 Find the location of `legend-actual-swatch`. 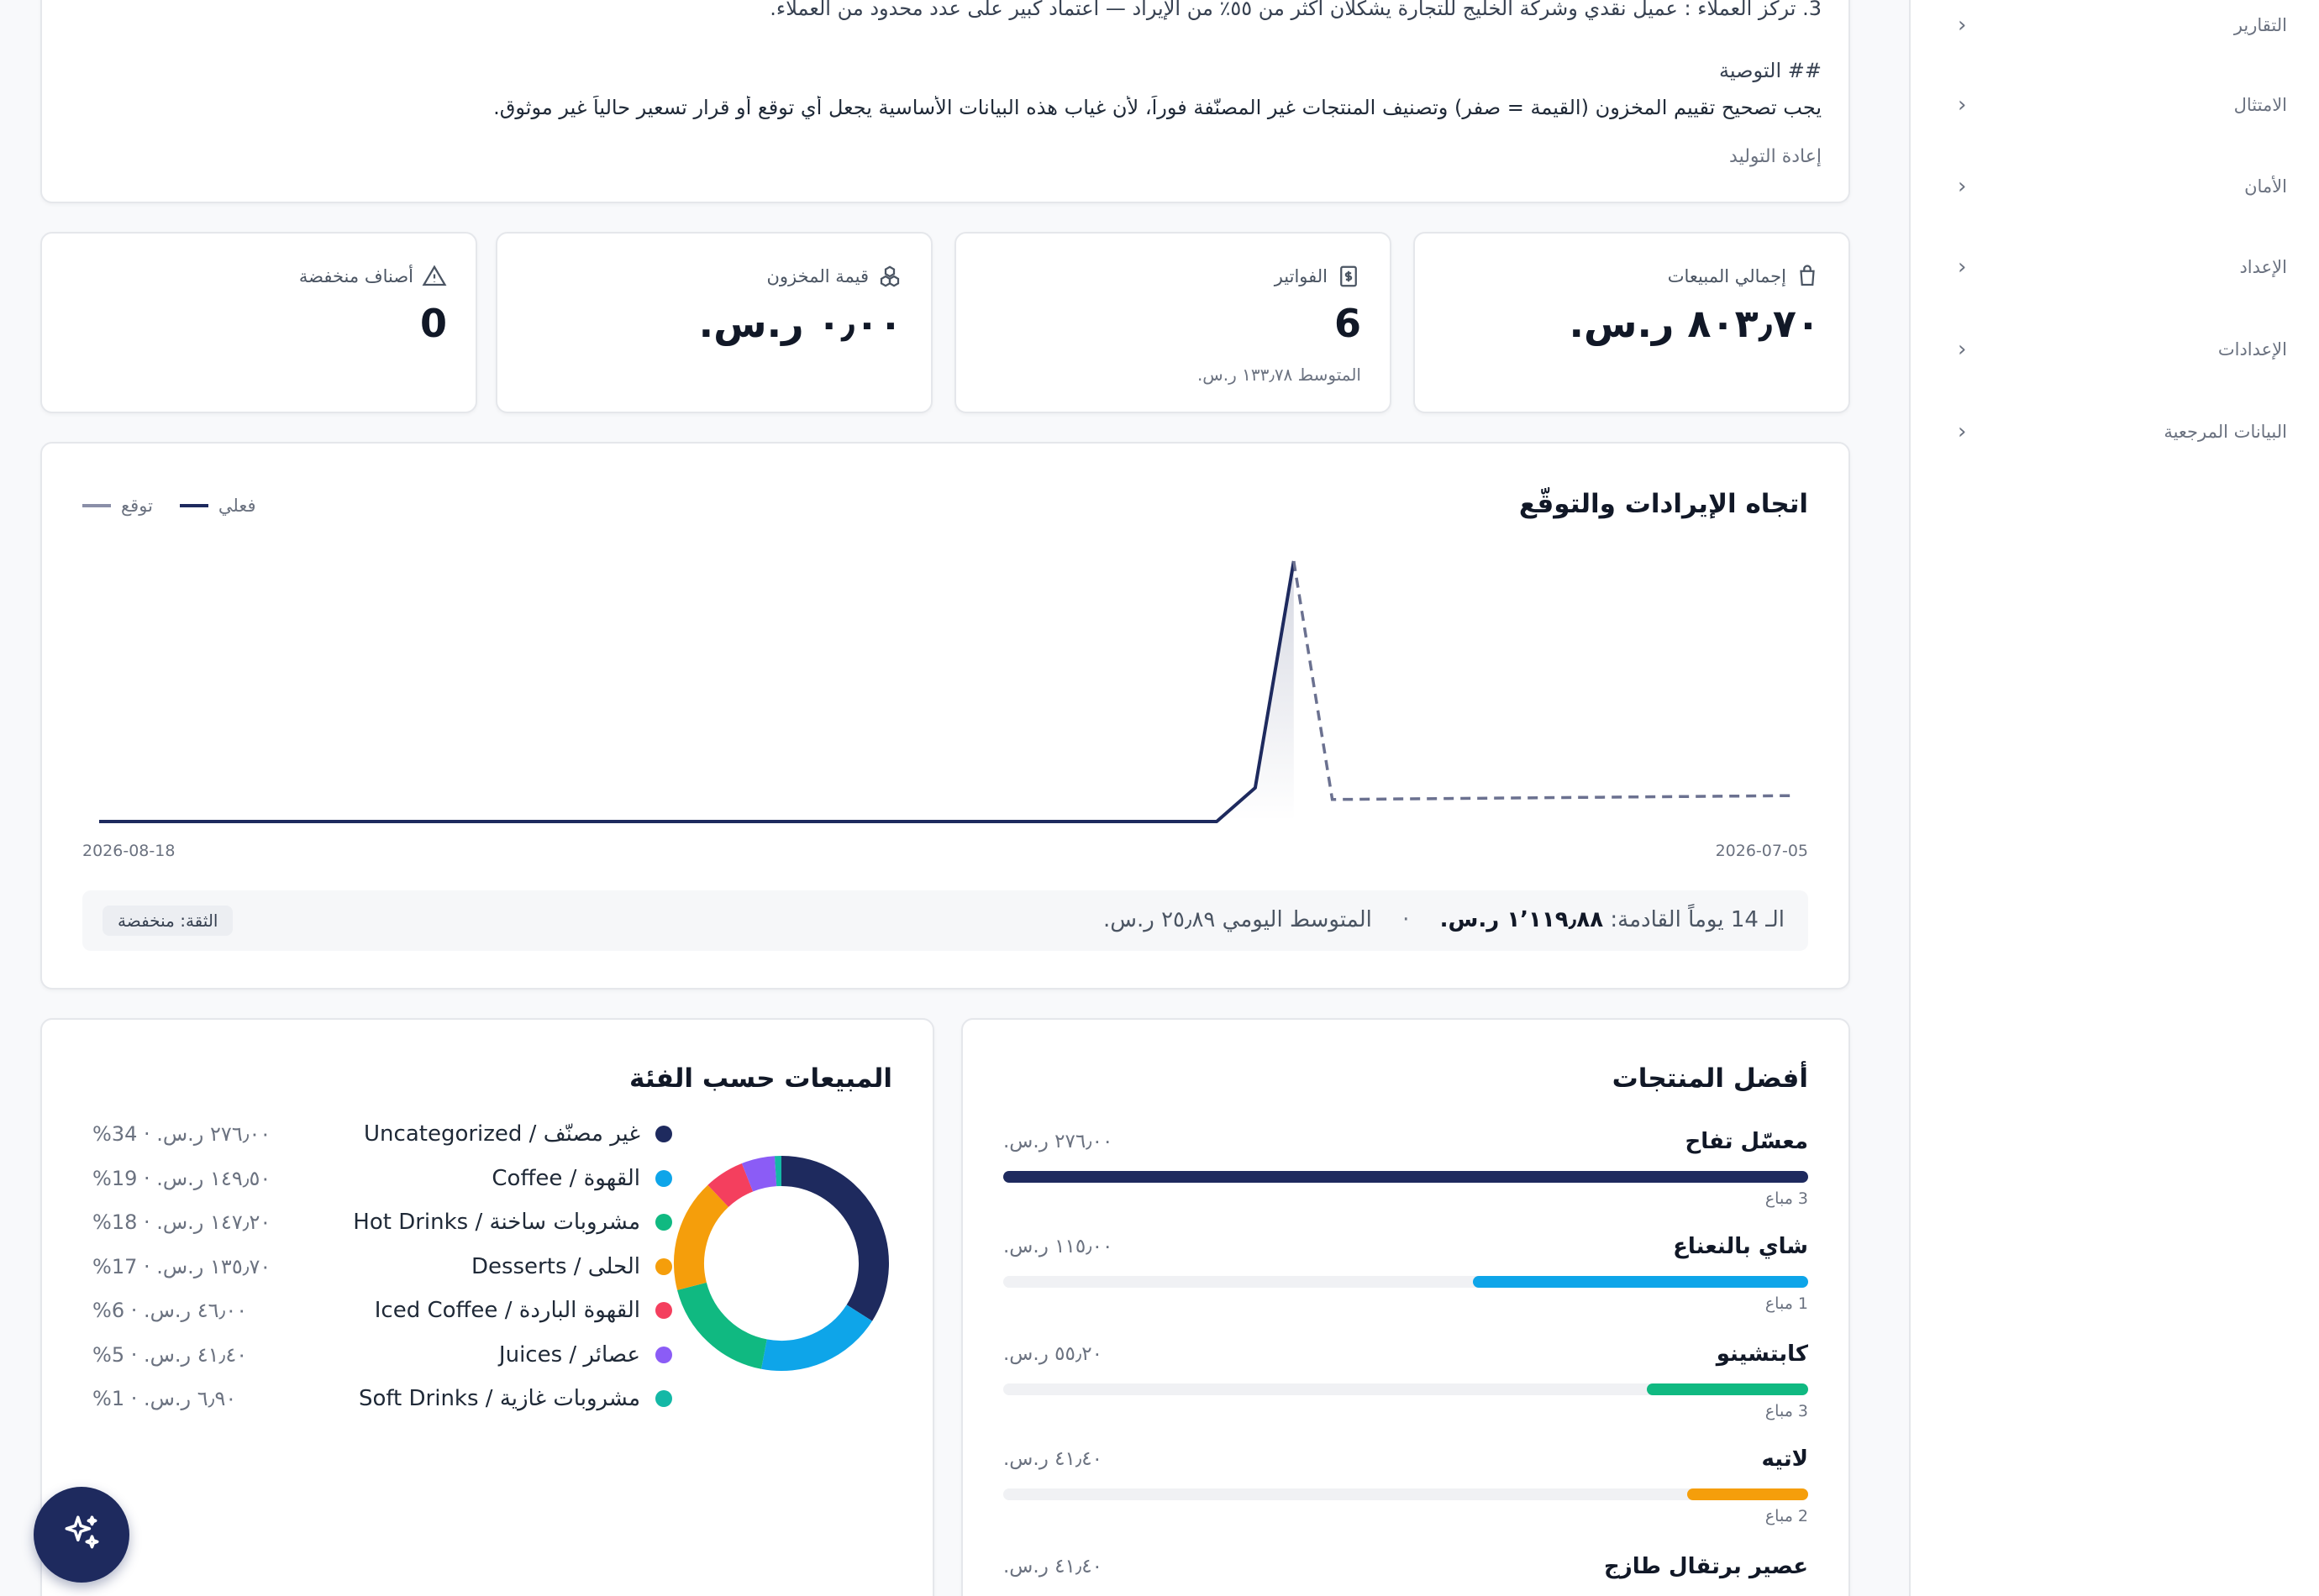

legend-actual-swatch is located at coordinates (193, 505).